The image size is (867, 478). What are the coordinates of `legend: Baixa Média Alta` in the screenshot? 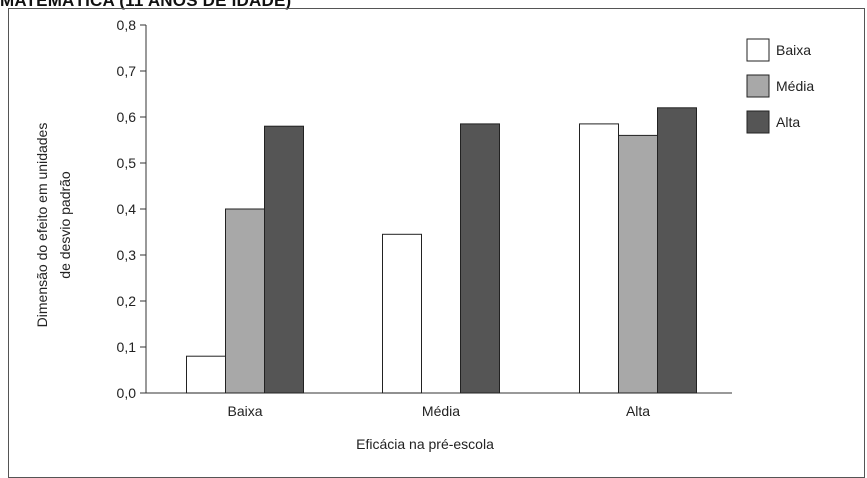 It's located at (780, 86).